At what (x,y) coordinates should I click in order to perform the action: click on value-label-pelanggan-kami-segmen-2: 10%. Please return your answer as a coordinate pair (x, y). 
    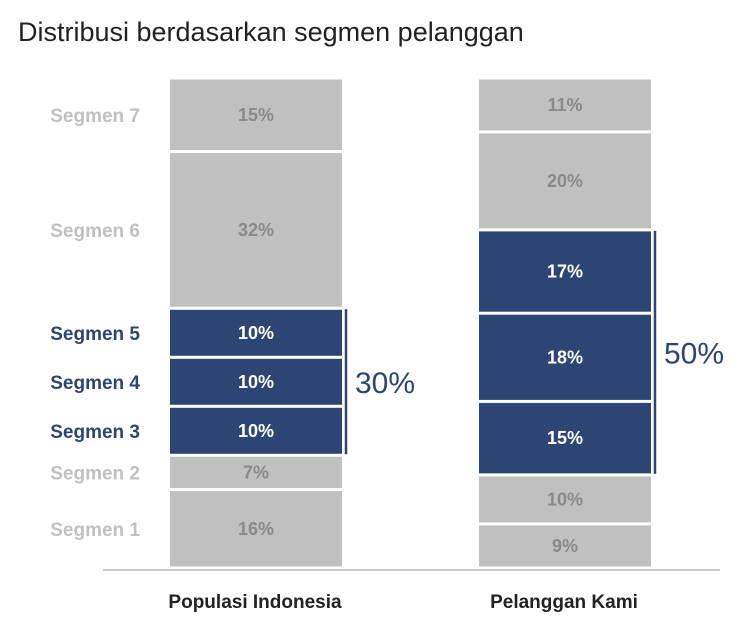
    Looking at the image, I should click on (565, 499).